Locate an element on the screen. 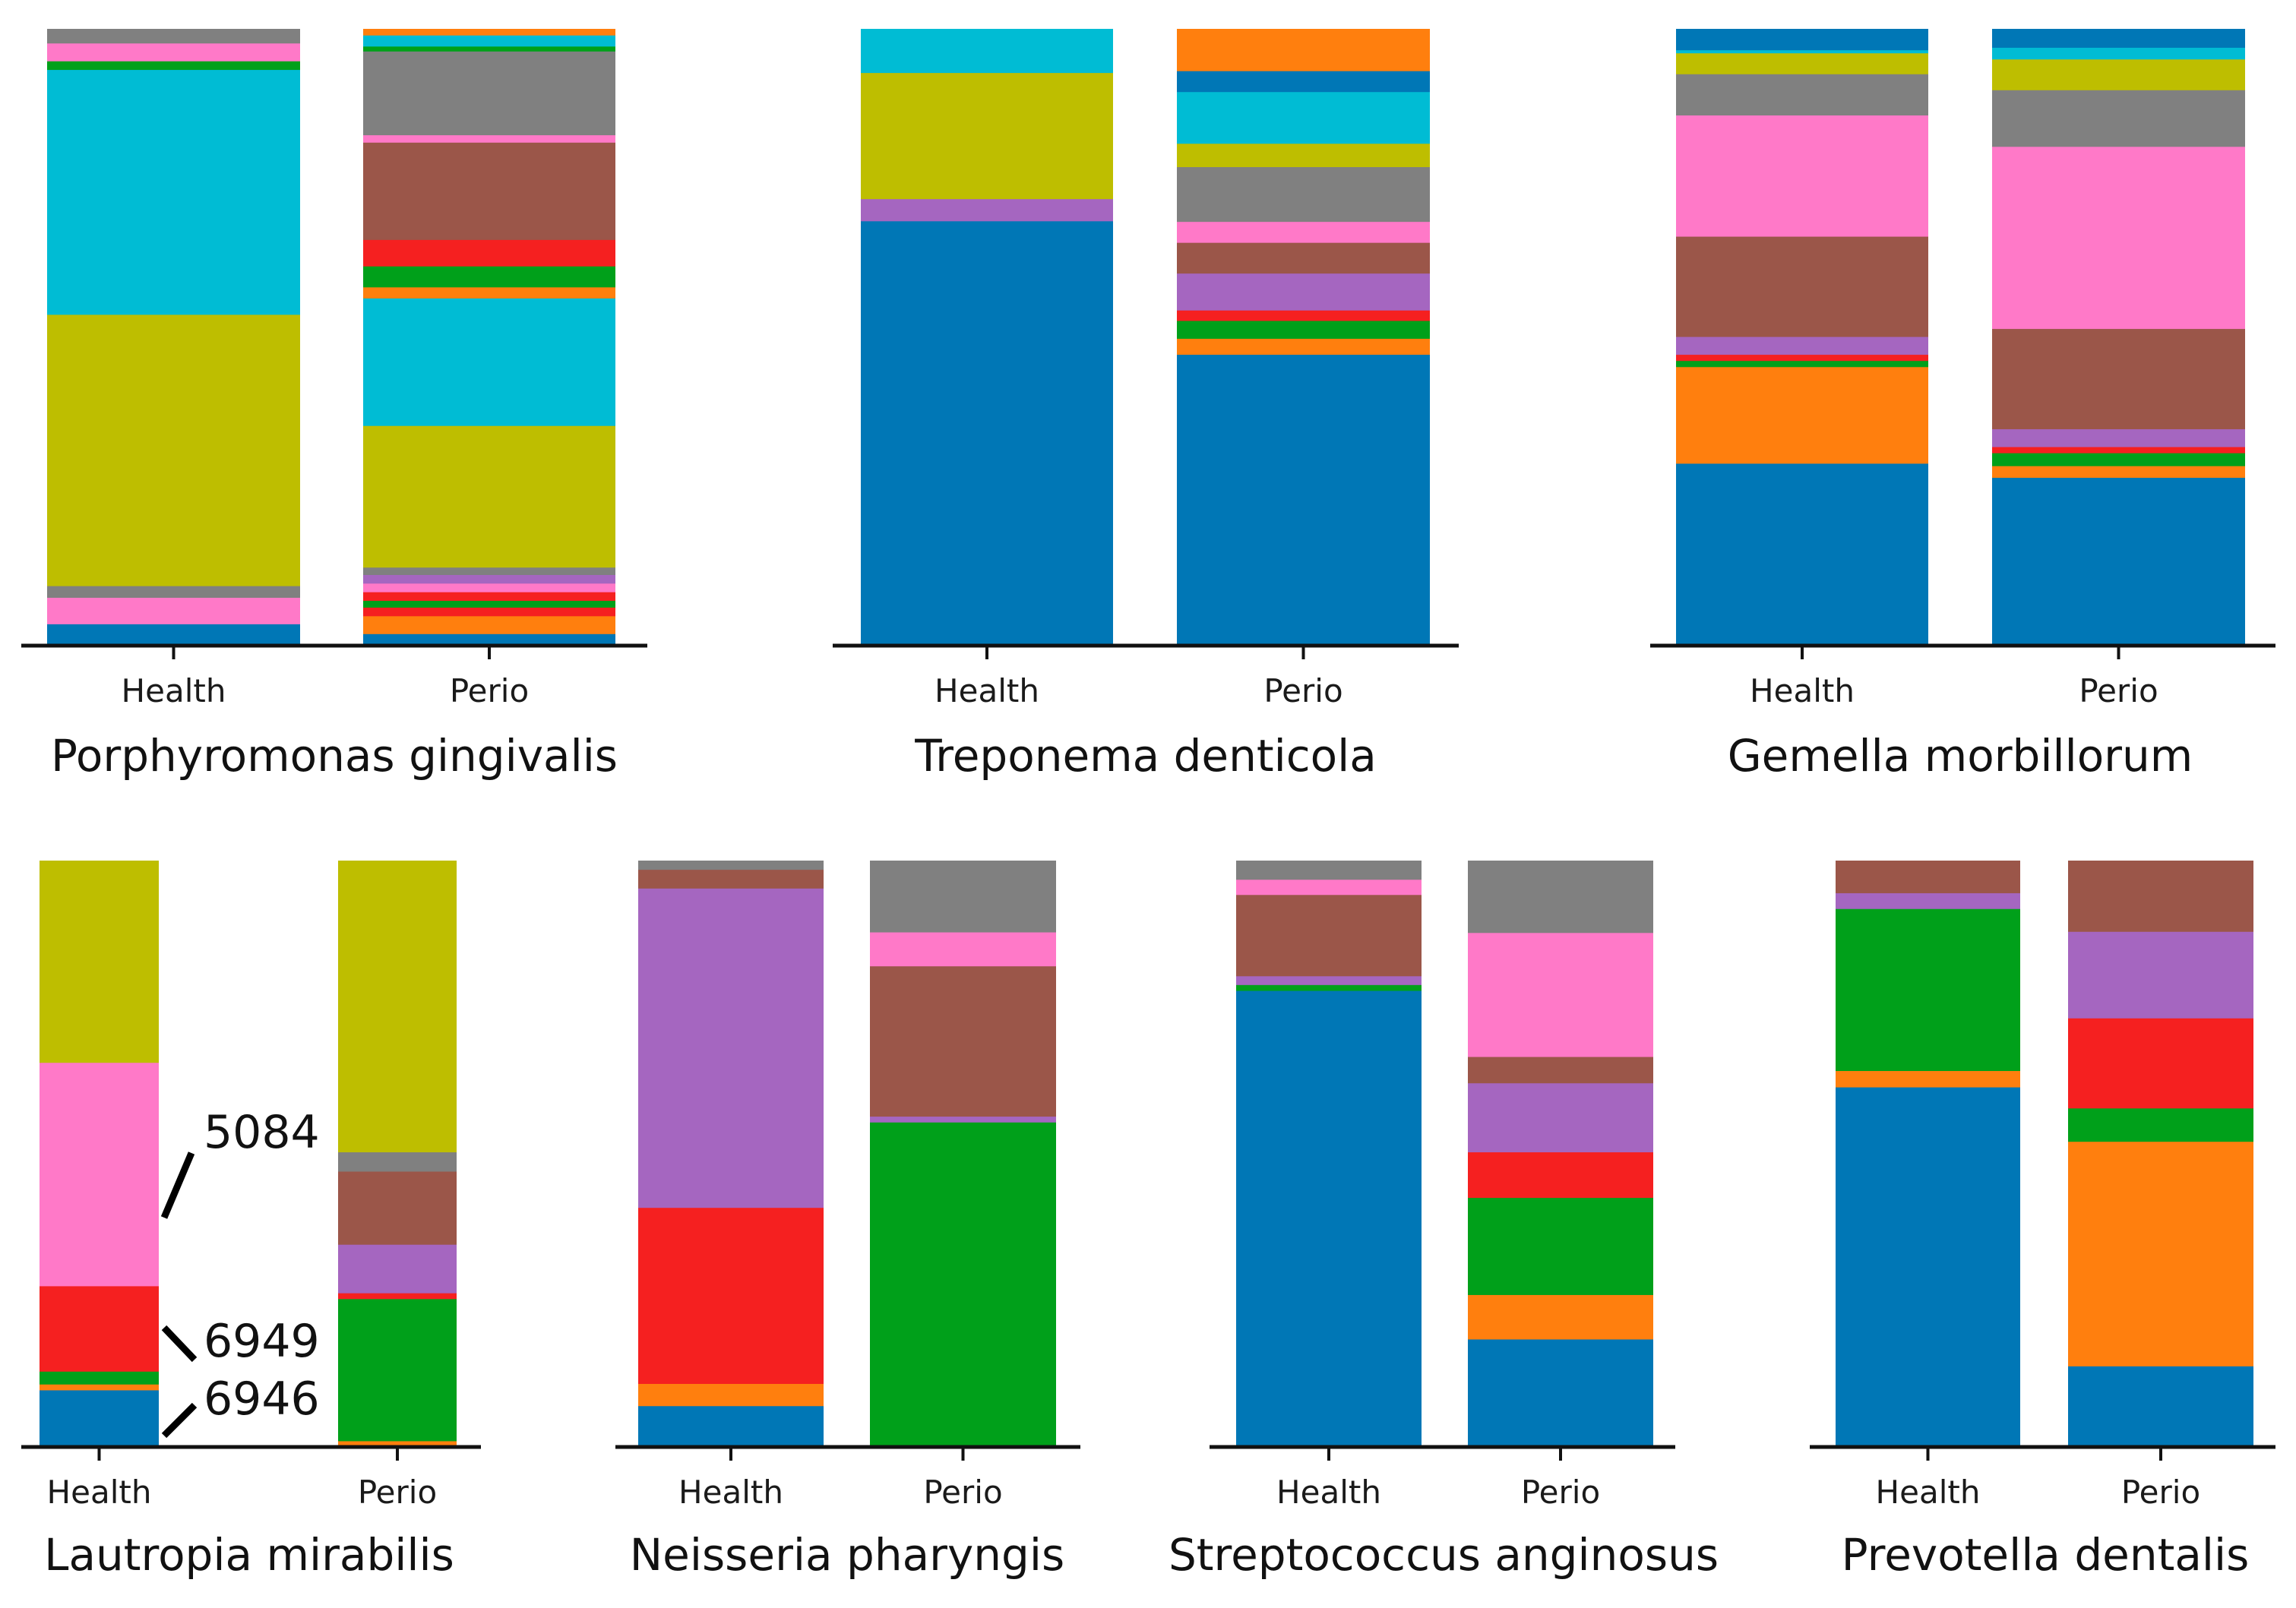 This screenshot has height=1608, width=2296. annotation-leader is located at coordinates (179, 1344).